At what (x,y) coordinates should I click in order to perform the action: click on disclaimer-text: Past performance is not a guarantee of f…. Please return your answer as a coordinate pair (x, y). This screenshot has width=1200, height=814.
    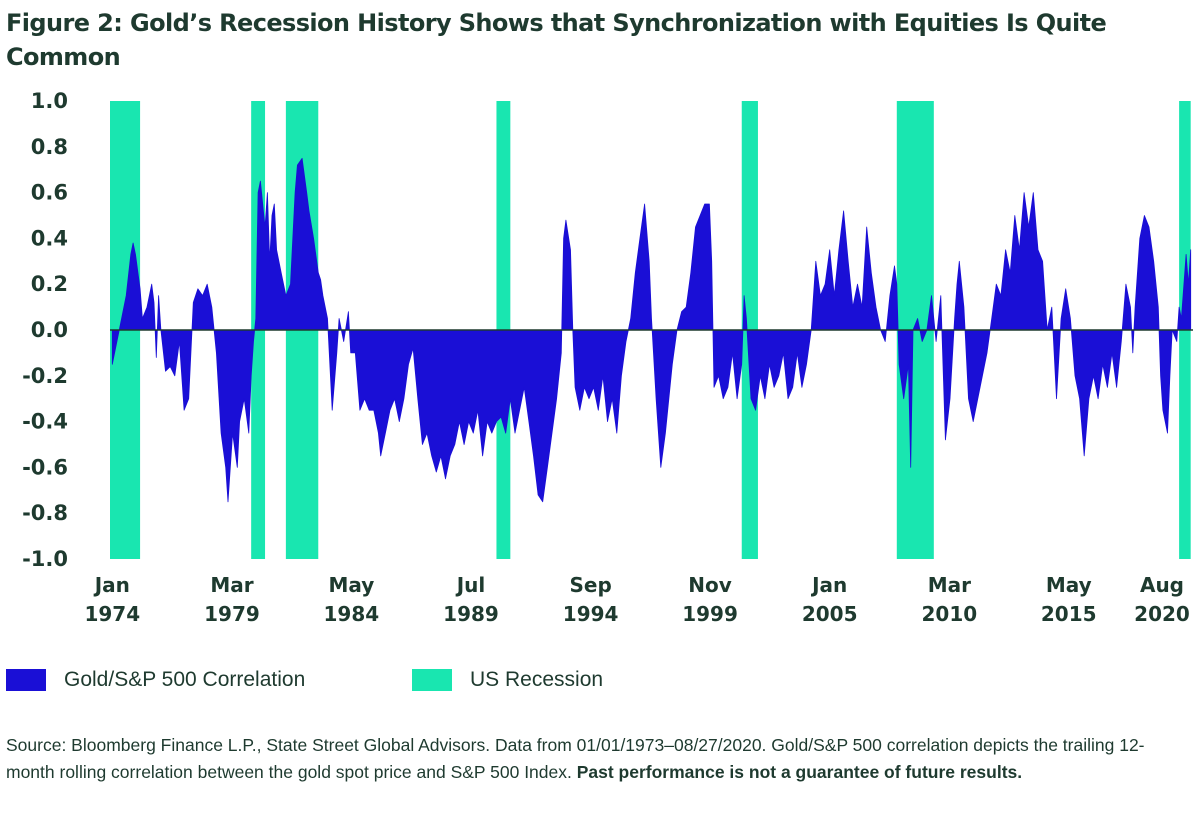
    Looking at the image, I should click on (799, 772).